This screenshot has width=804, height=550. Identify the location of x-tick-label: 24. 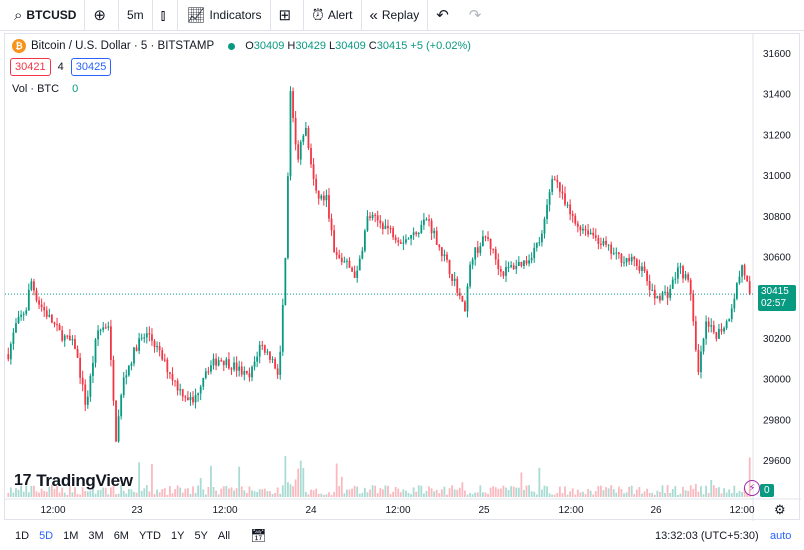
(311, 510).